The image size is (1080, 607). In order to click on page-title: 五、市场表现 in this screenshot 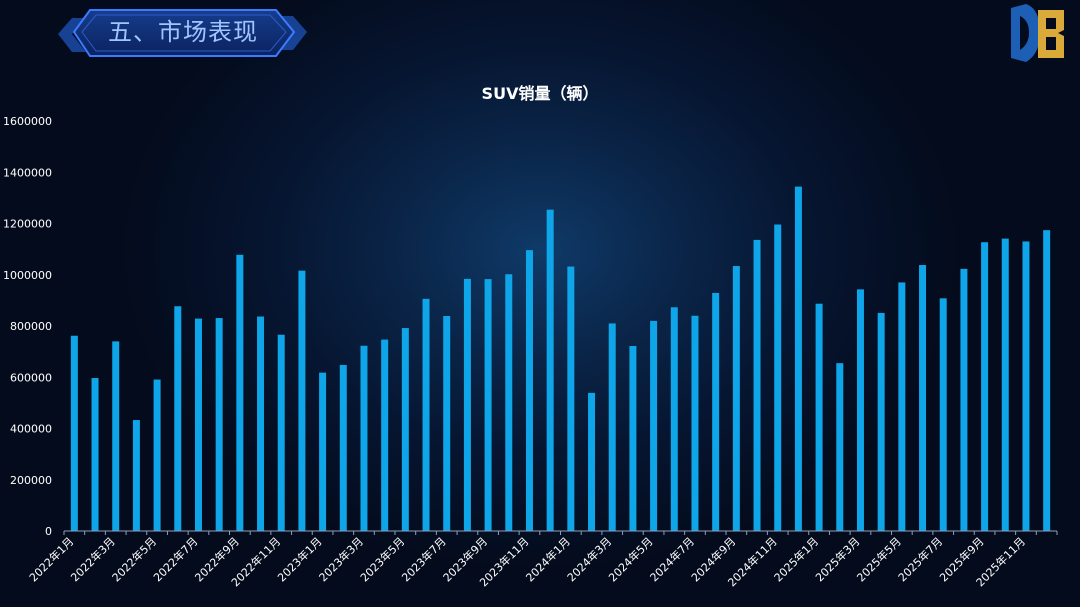, I will do `click(183, 32)`.